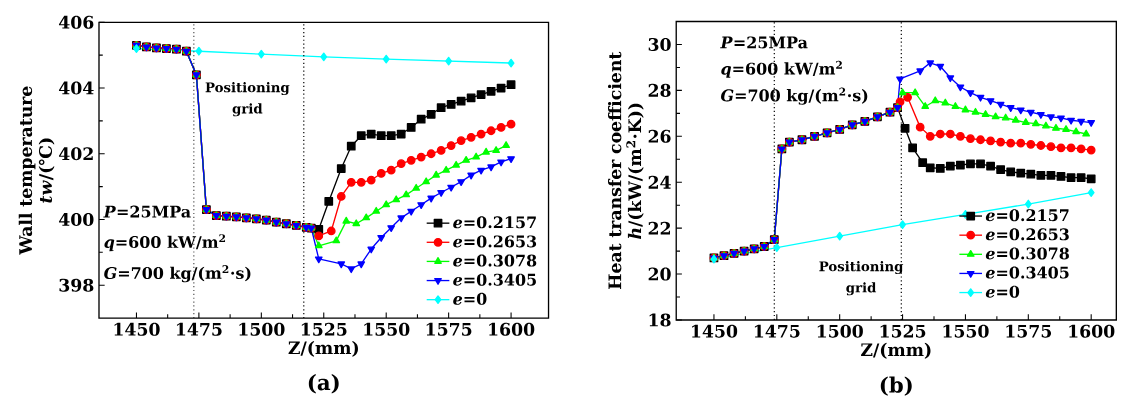  Describe the element at coordinates (76, 88) in the screenshot. I see `y-tick-label: 404` at that location.